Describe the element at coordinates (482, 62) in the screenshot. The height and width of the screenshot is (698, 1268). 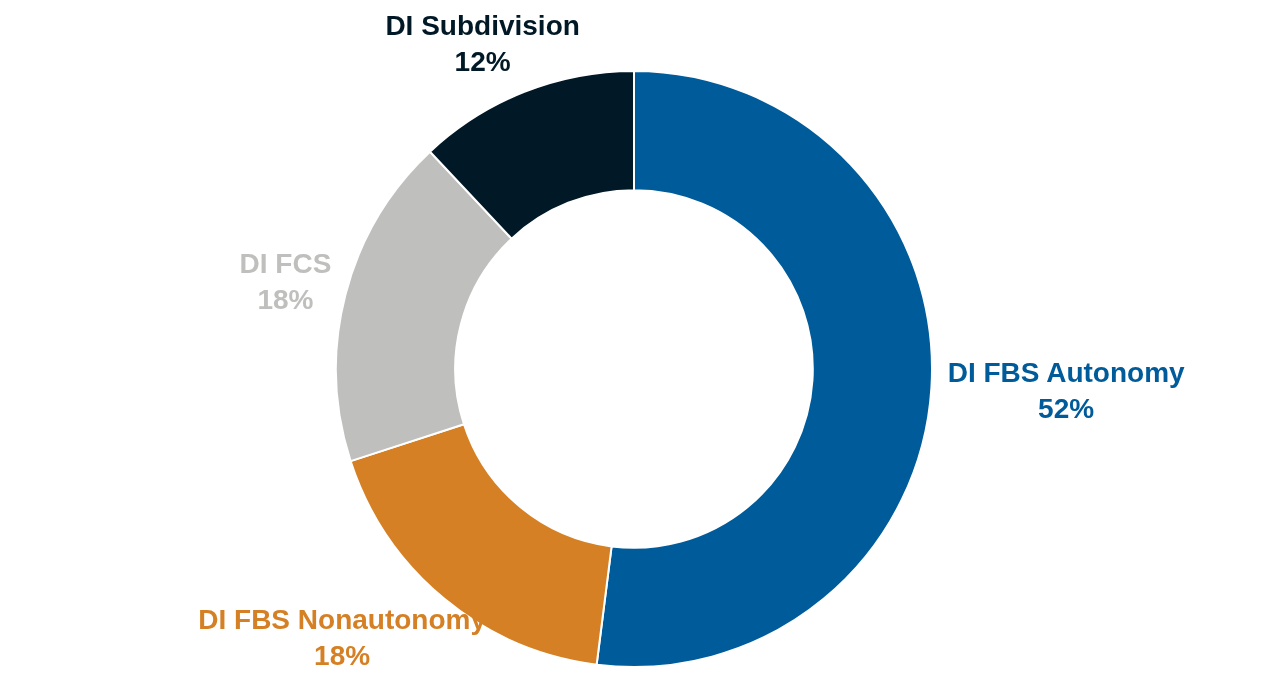
I see `data-label: 12%` at that location.